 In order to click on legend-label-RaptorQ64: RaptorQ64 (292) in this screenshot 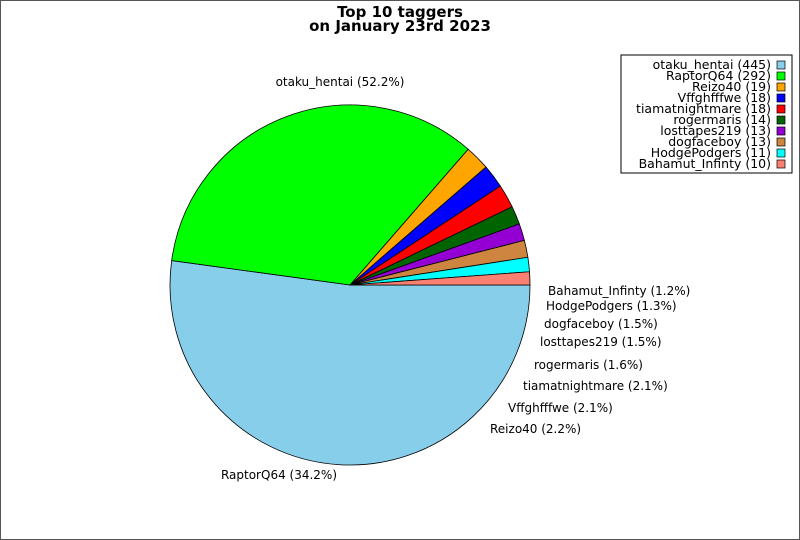, I will do `click(718, 75)`.